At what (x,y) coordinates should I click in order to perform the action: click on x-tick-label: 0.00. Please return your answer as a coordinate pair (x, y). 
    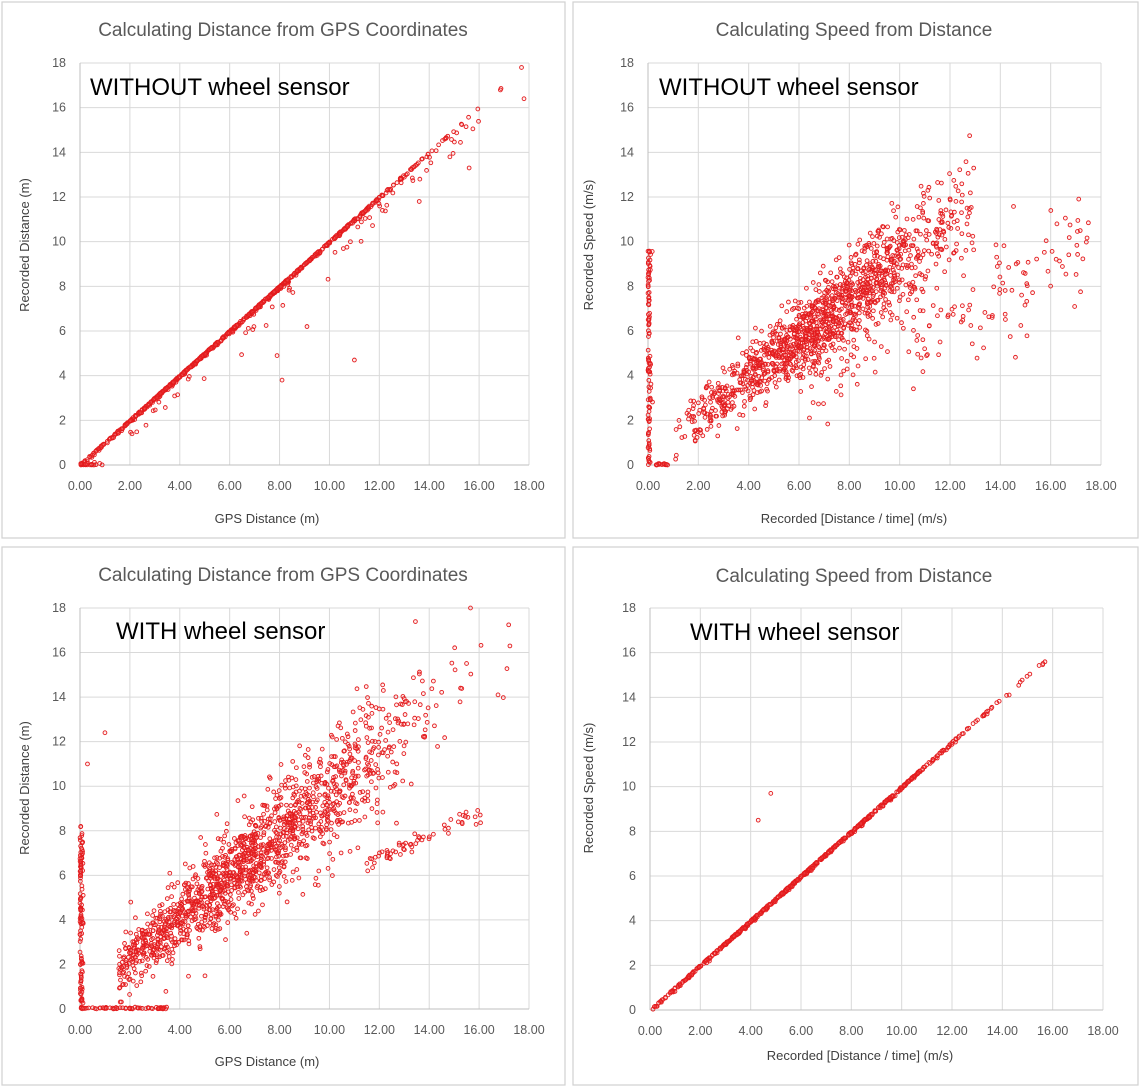
    Looking at the image, I should click on (648, 486).